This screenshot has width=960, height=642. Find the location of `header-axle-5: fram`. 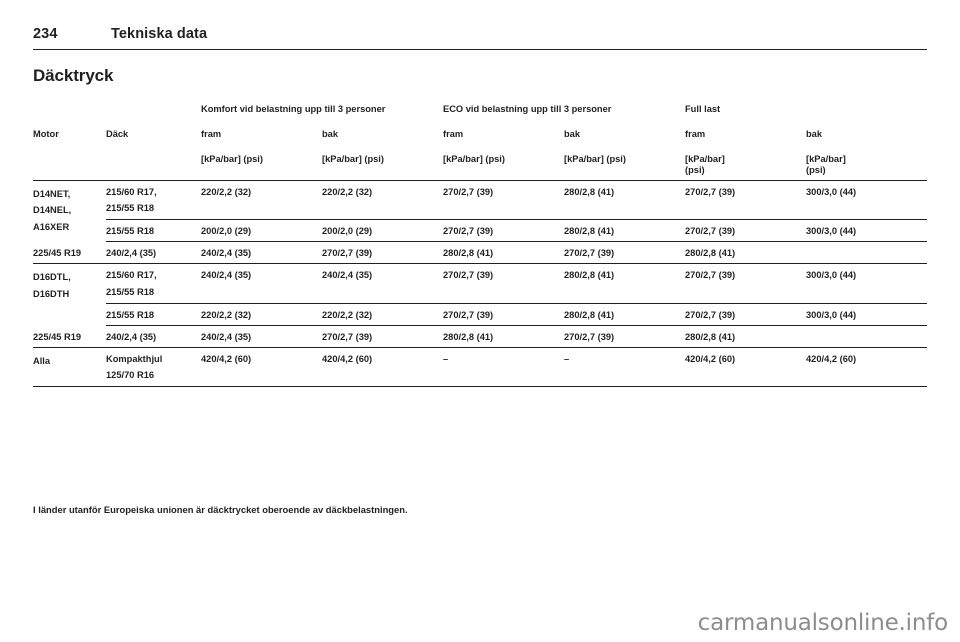

header-axle-5: fram is located at coordinates (695, 133).